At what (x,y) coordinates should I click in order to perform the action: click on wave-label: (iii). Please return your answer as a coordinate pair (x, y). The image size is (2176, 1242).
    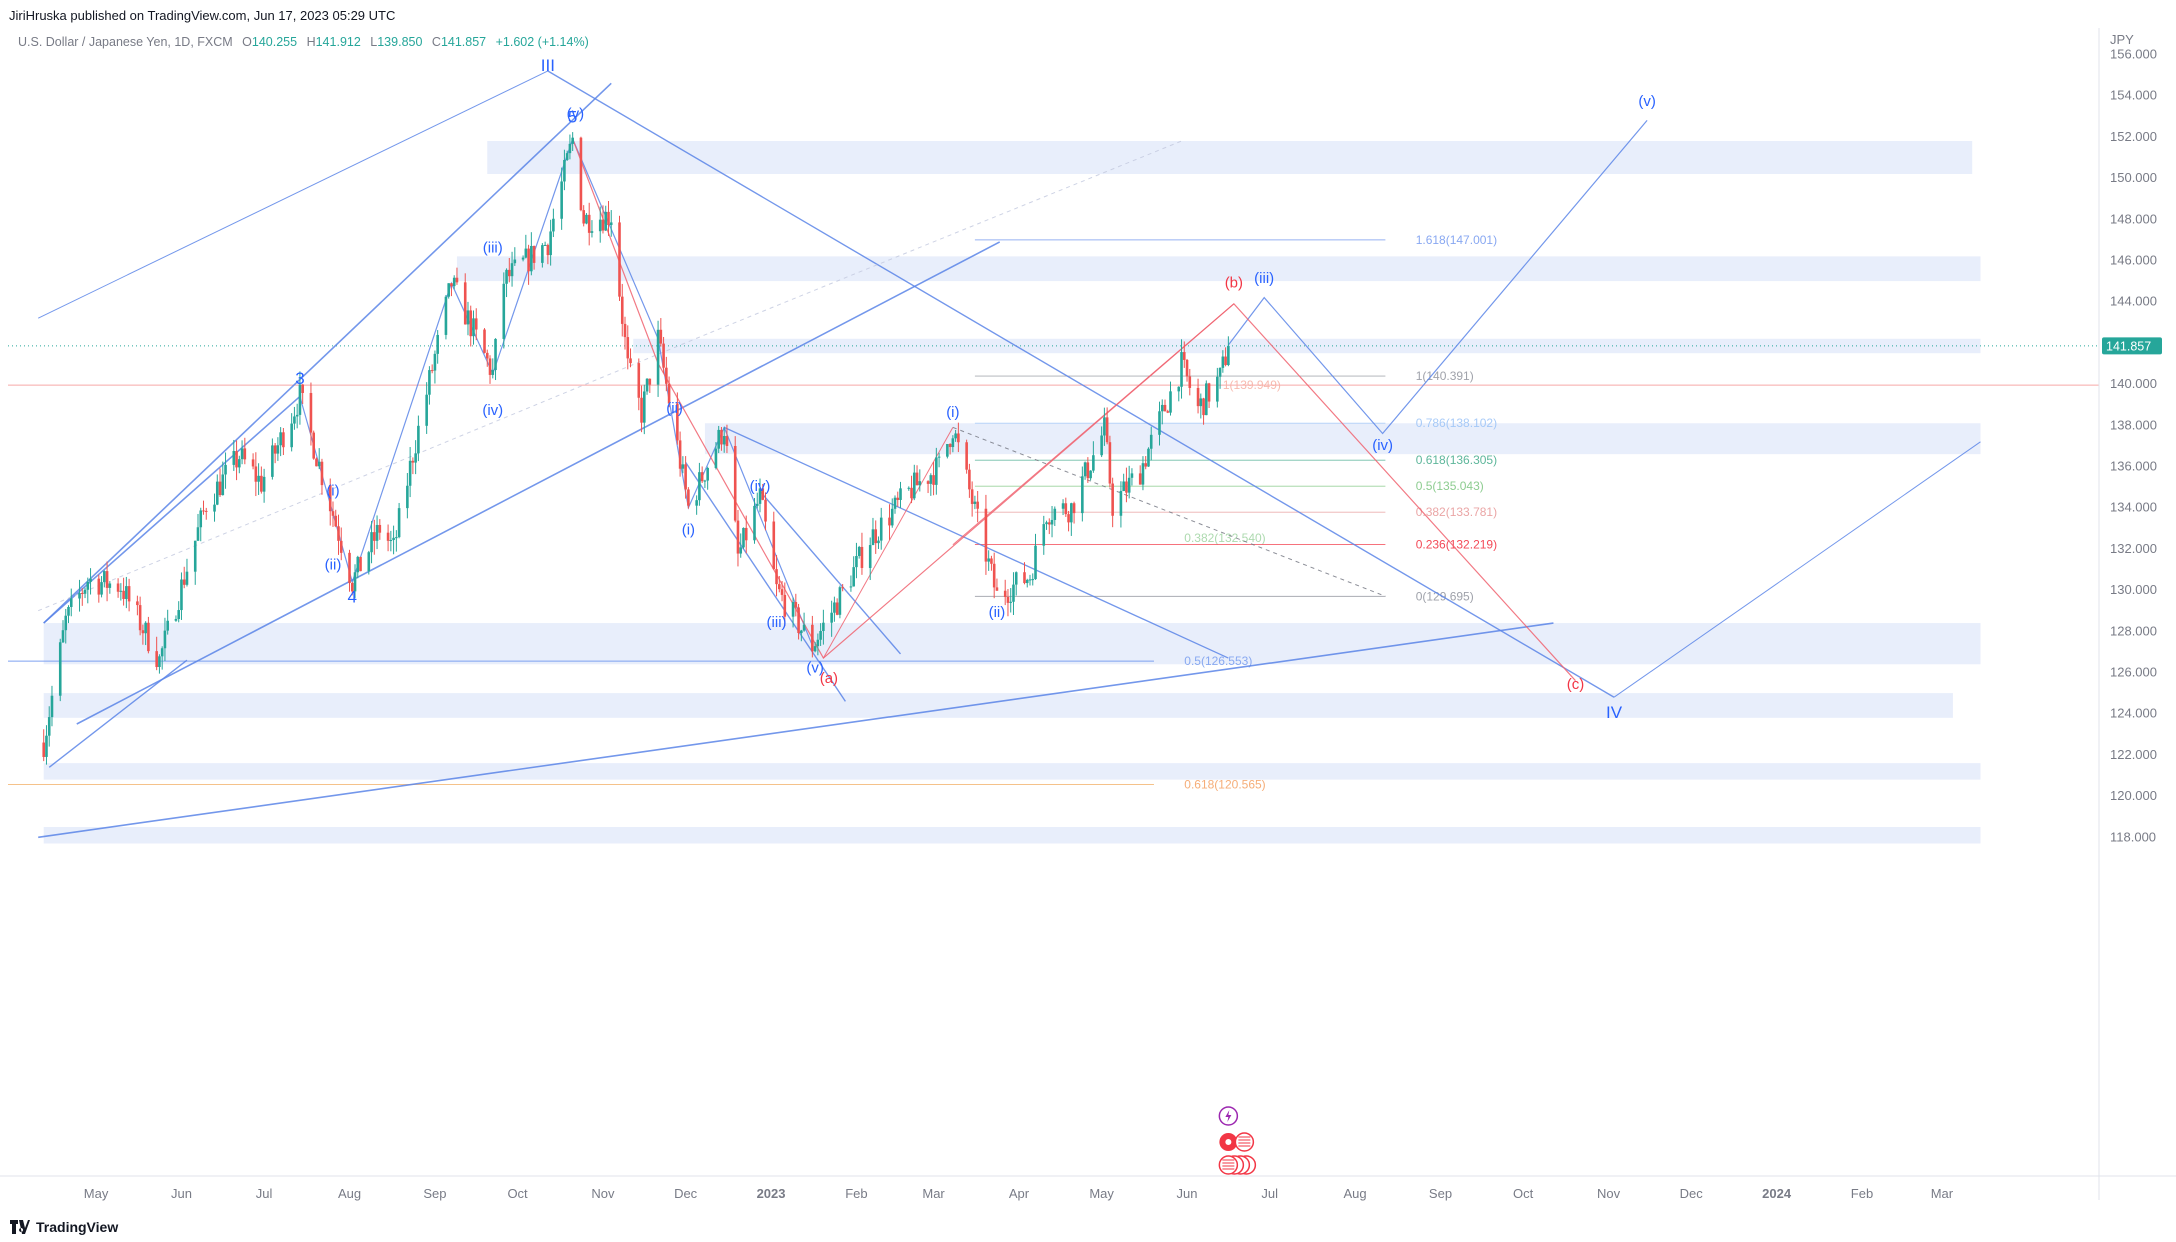
    Looking at the image, I should click on (777, 622).